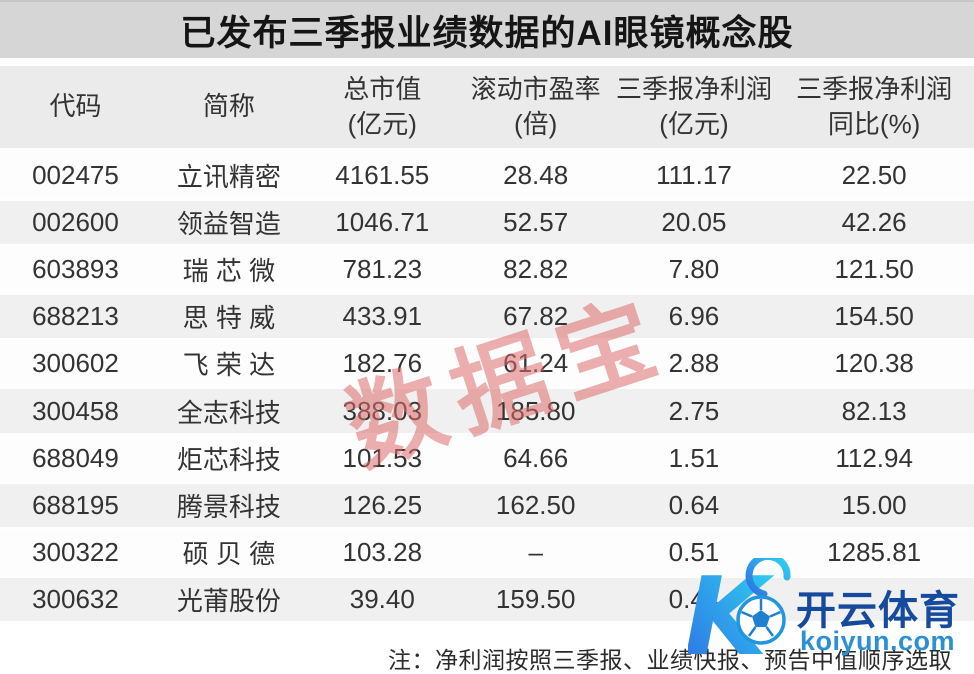  Describe the element at coordinates (487, 223) in the screenshot. I see `table-row: 002600 领益智造 1046.71 52.57 20.05 42.26` at that location.